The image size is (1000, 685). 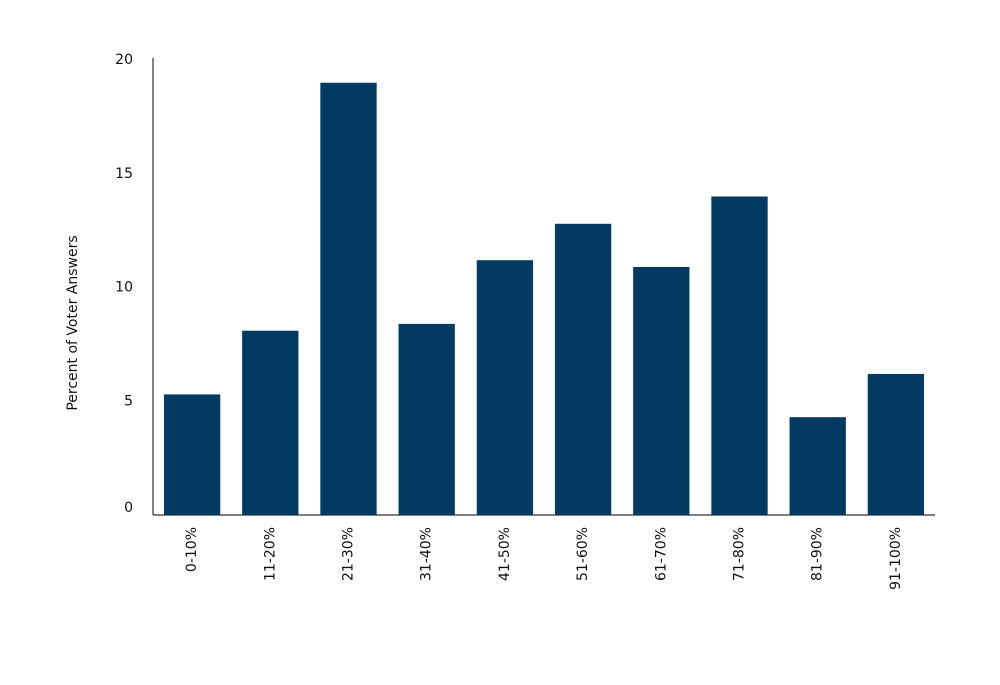 What do you see at coordinates (270, 554) in the screenshot?
I see `x-tick-label: 11-20%` at bounding box center [270, 554].